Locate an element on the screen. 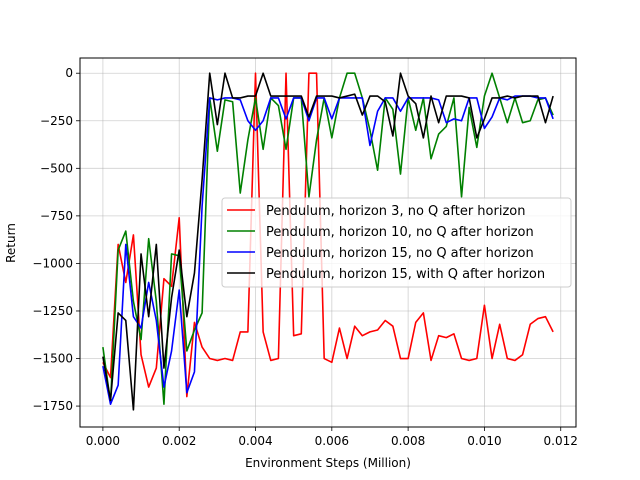 The height and width of the screenshot is (480, 640). y-tick-label: 0 is located at coordinates (69, 73).